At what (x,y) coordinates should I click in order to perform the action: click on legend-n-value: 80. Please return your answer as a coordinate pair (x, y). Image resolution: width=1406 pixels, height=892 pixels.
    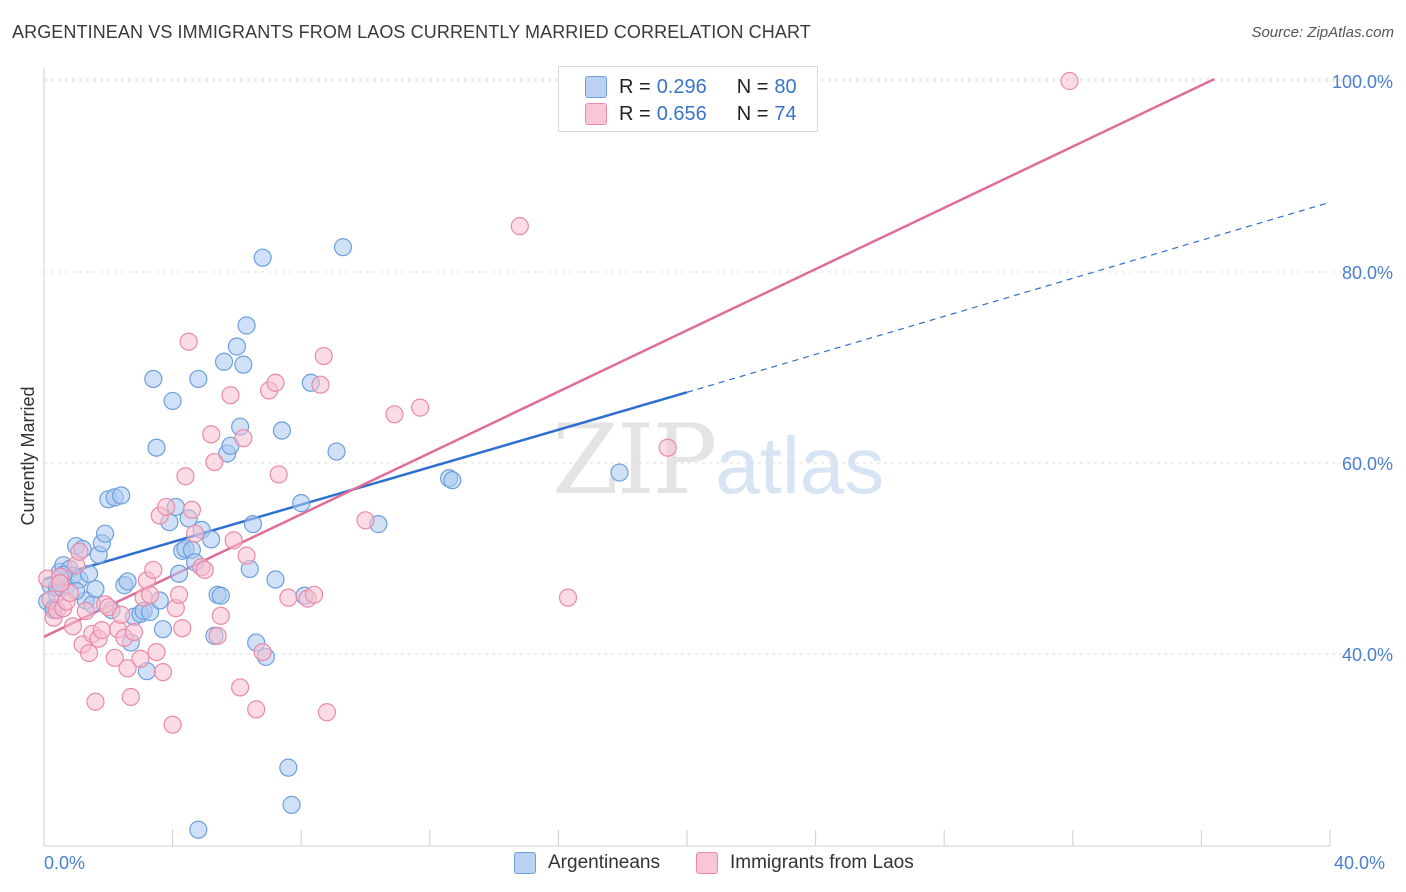
    Looking at the image, I should click on (785, 86).